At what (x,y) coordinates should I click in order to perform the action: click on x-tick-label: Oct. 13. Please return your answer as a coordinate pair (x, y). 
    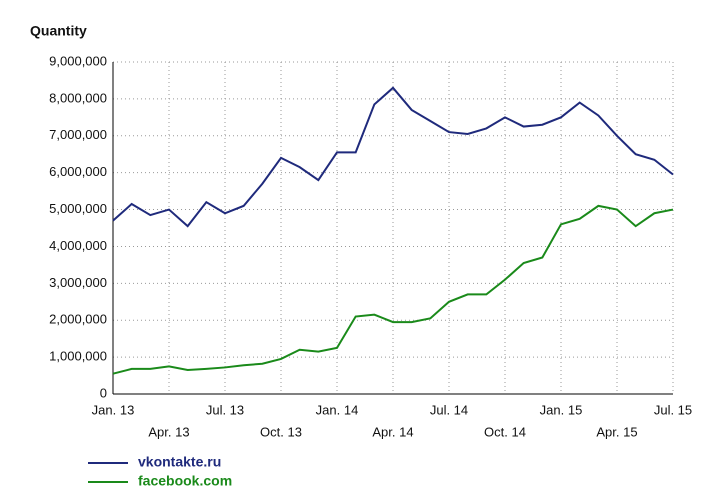
    Looking at the image, I should click on (281, 431).